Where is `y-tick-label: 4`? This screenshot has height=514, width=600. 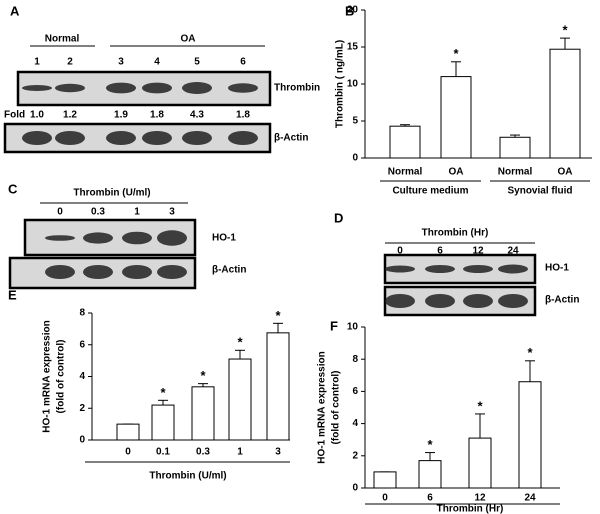 y-tick-label: 4 is located at coordinates (355, 423).